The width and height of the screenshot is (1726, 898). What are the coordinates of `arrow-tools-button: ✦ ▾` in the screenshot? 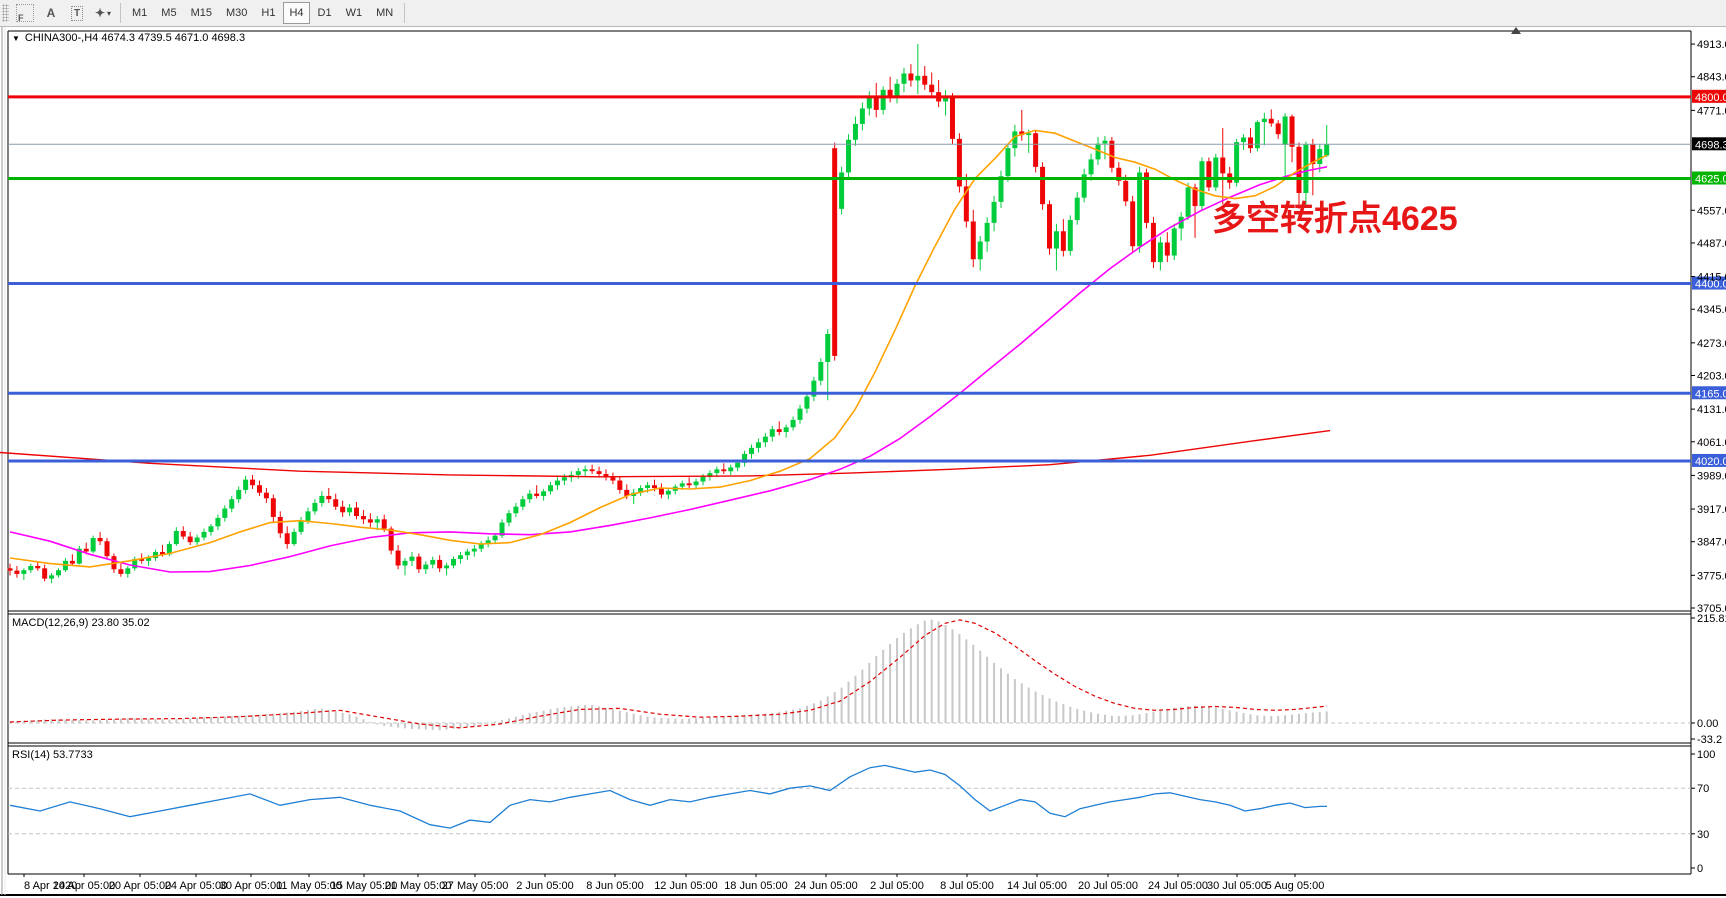 It's located at (103, 13).